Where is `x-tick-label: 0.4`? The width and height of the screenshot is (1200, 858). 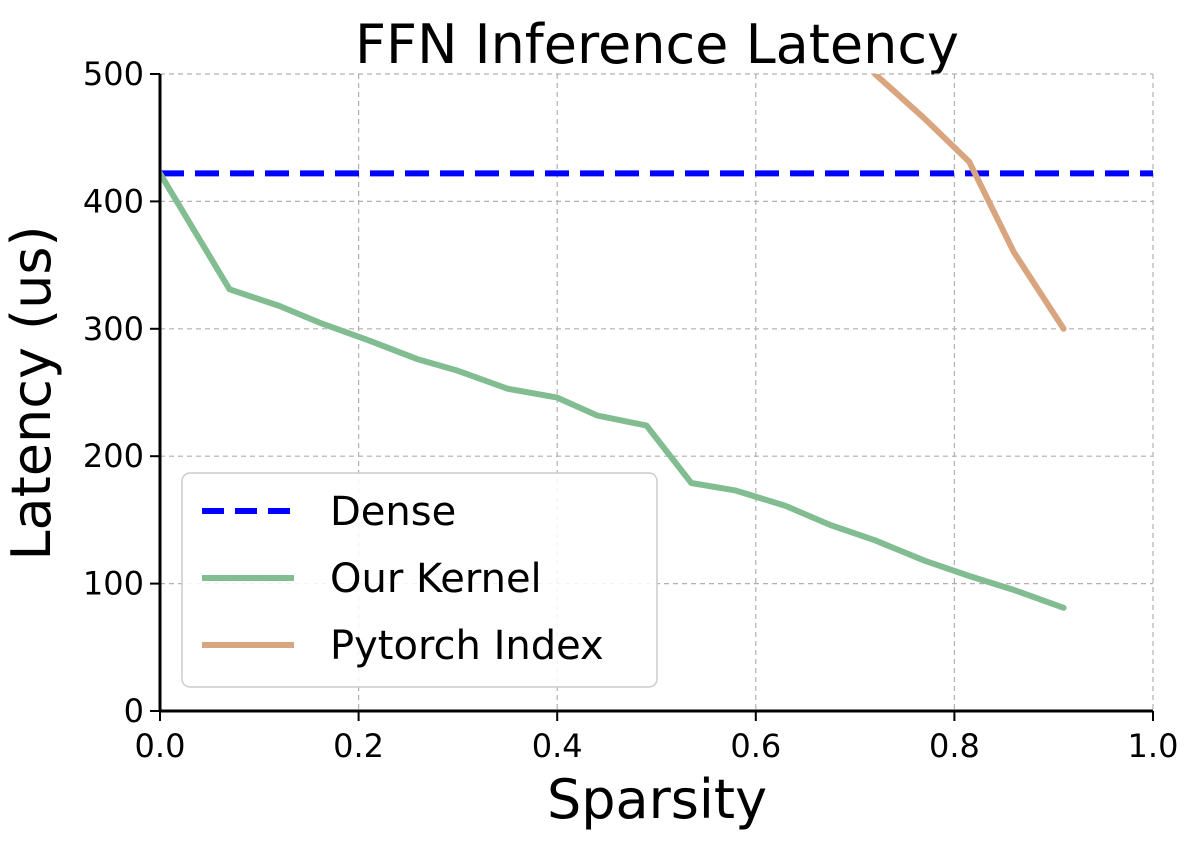 x-tick-label: 0.4 is located at coordinates (557, 746).